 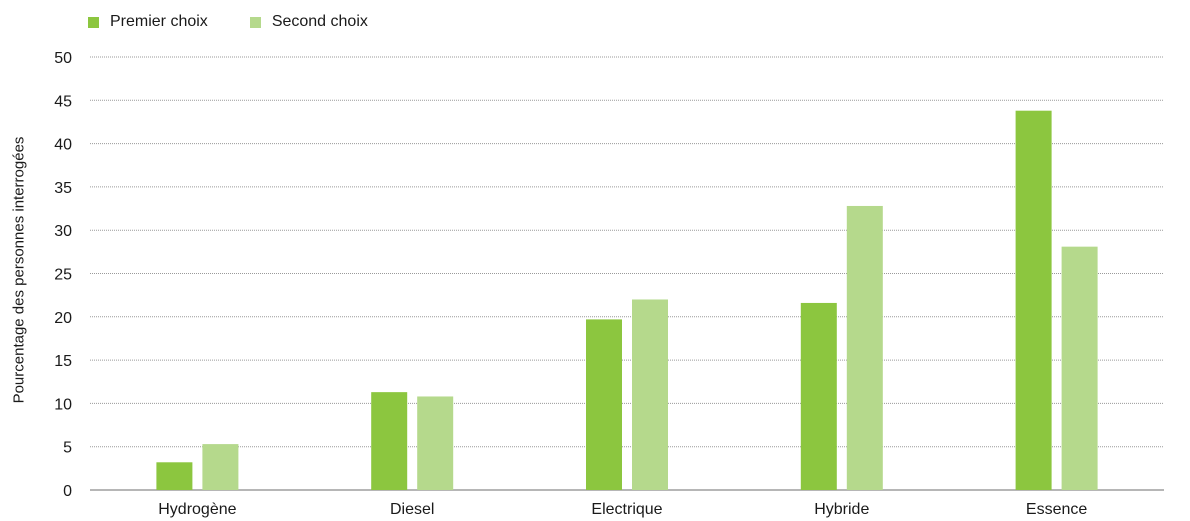 I want to click on y-tick-label-35: 35, so click(x=63, y=188).